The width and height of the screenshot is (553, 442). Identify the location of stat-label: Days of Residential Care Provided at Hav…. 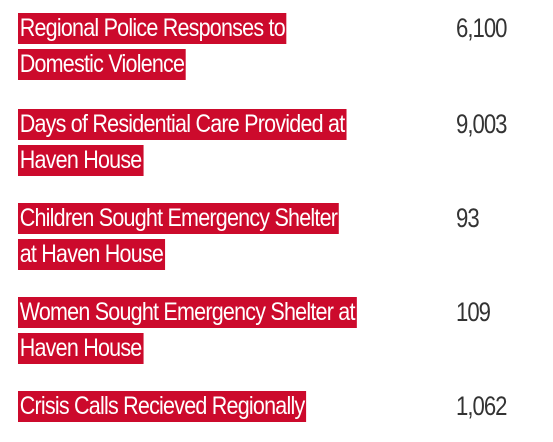
(188, 142).